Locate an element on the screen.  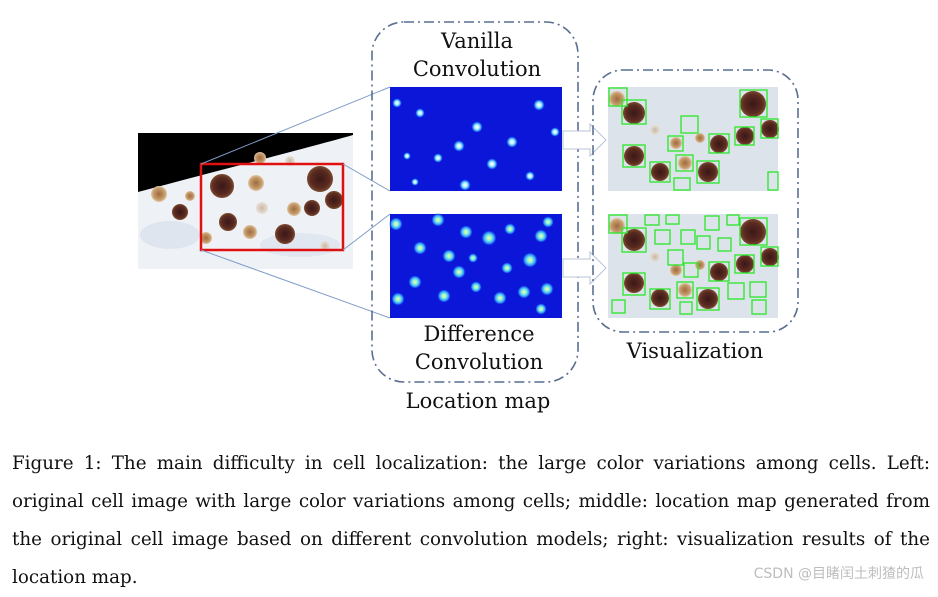
difference-label-line2: Convolution is located at coordinates (479, 362).